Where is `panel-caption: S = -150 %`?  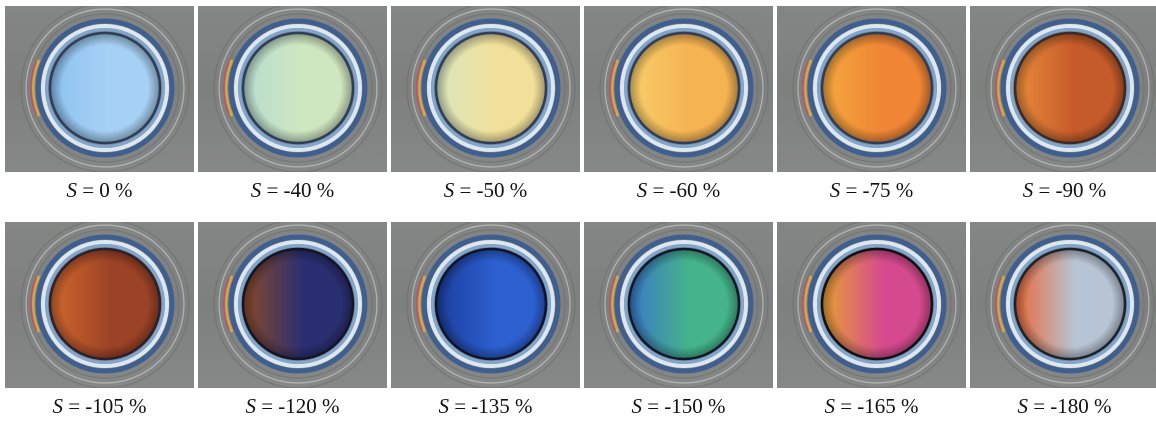 panel-caption: S = -150 % is located at coordinates (678, 406).